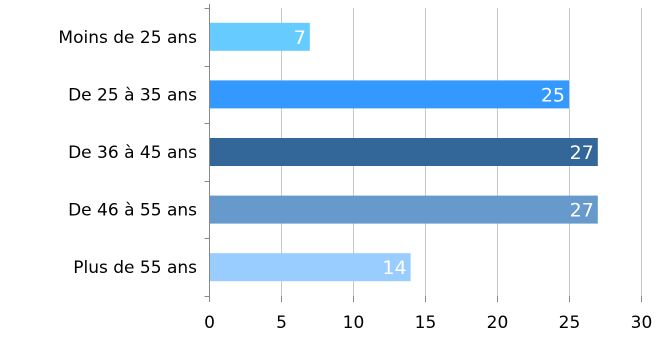 This screenshot has height=342, width=663. Describe the element at coordinates (582, 153) in the screenshot. I see `data-label-3: 27` at that location.